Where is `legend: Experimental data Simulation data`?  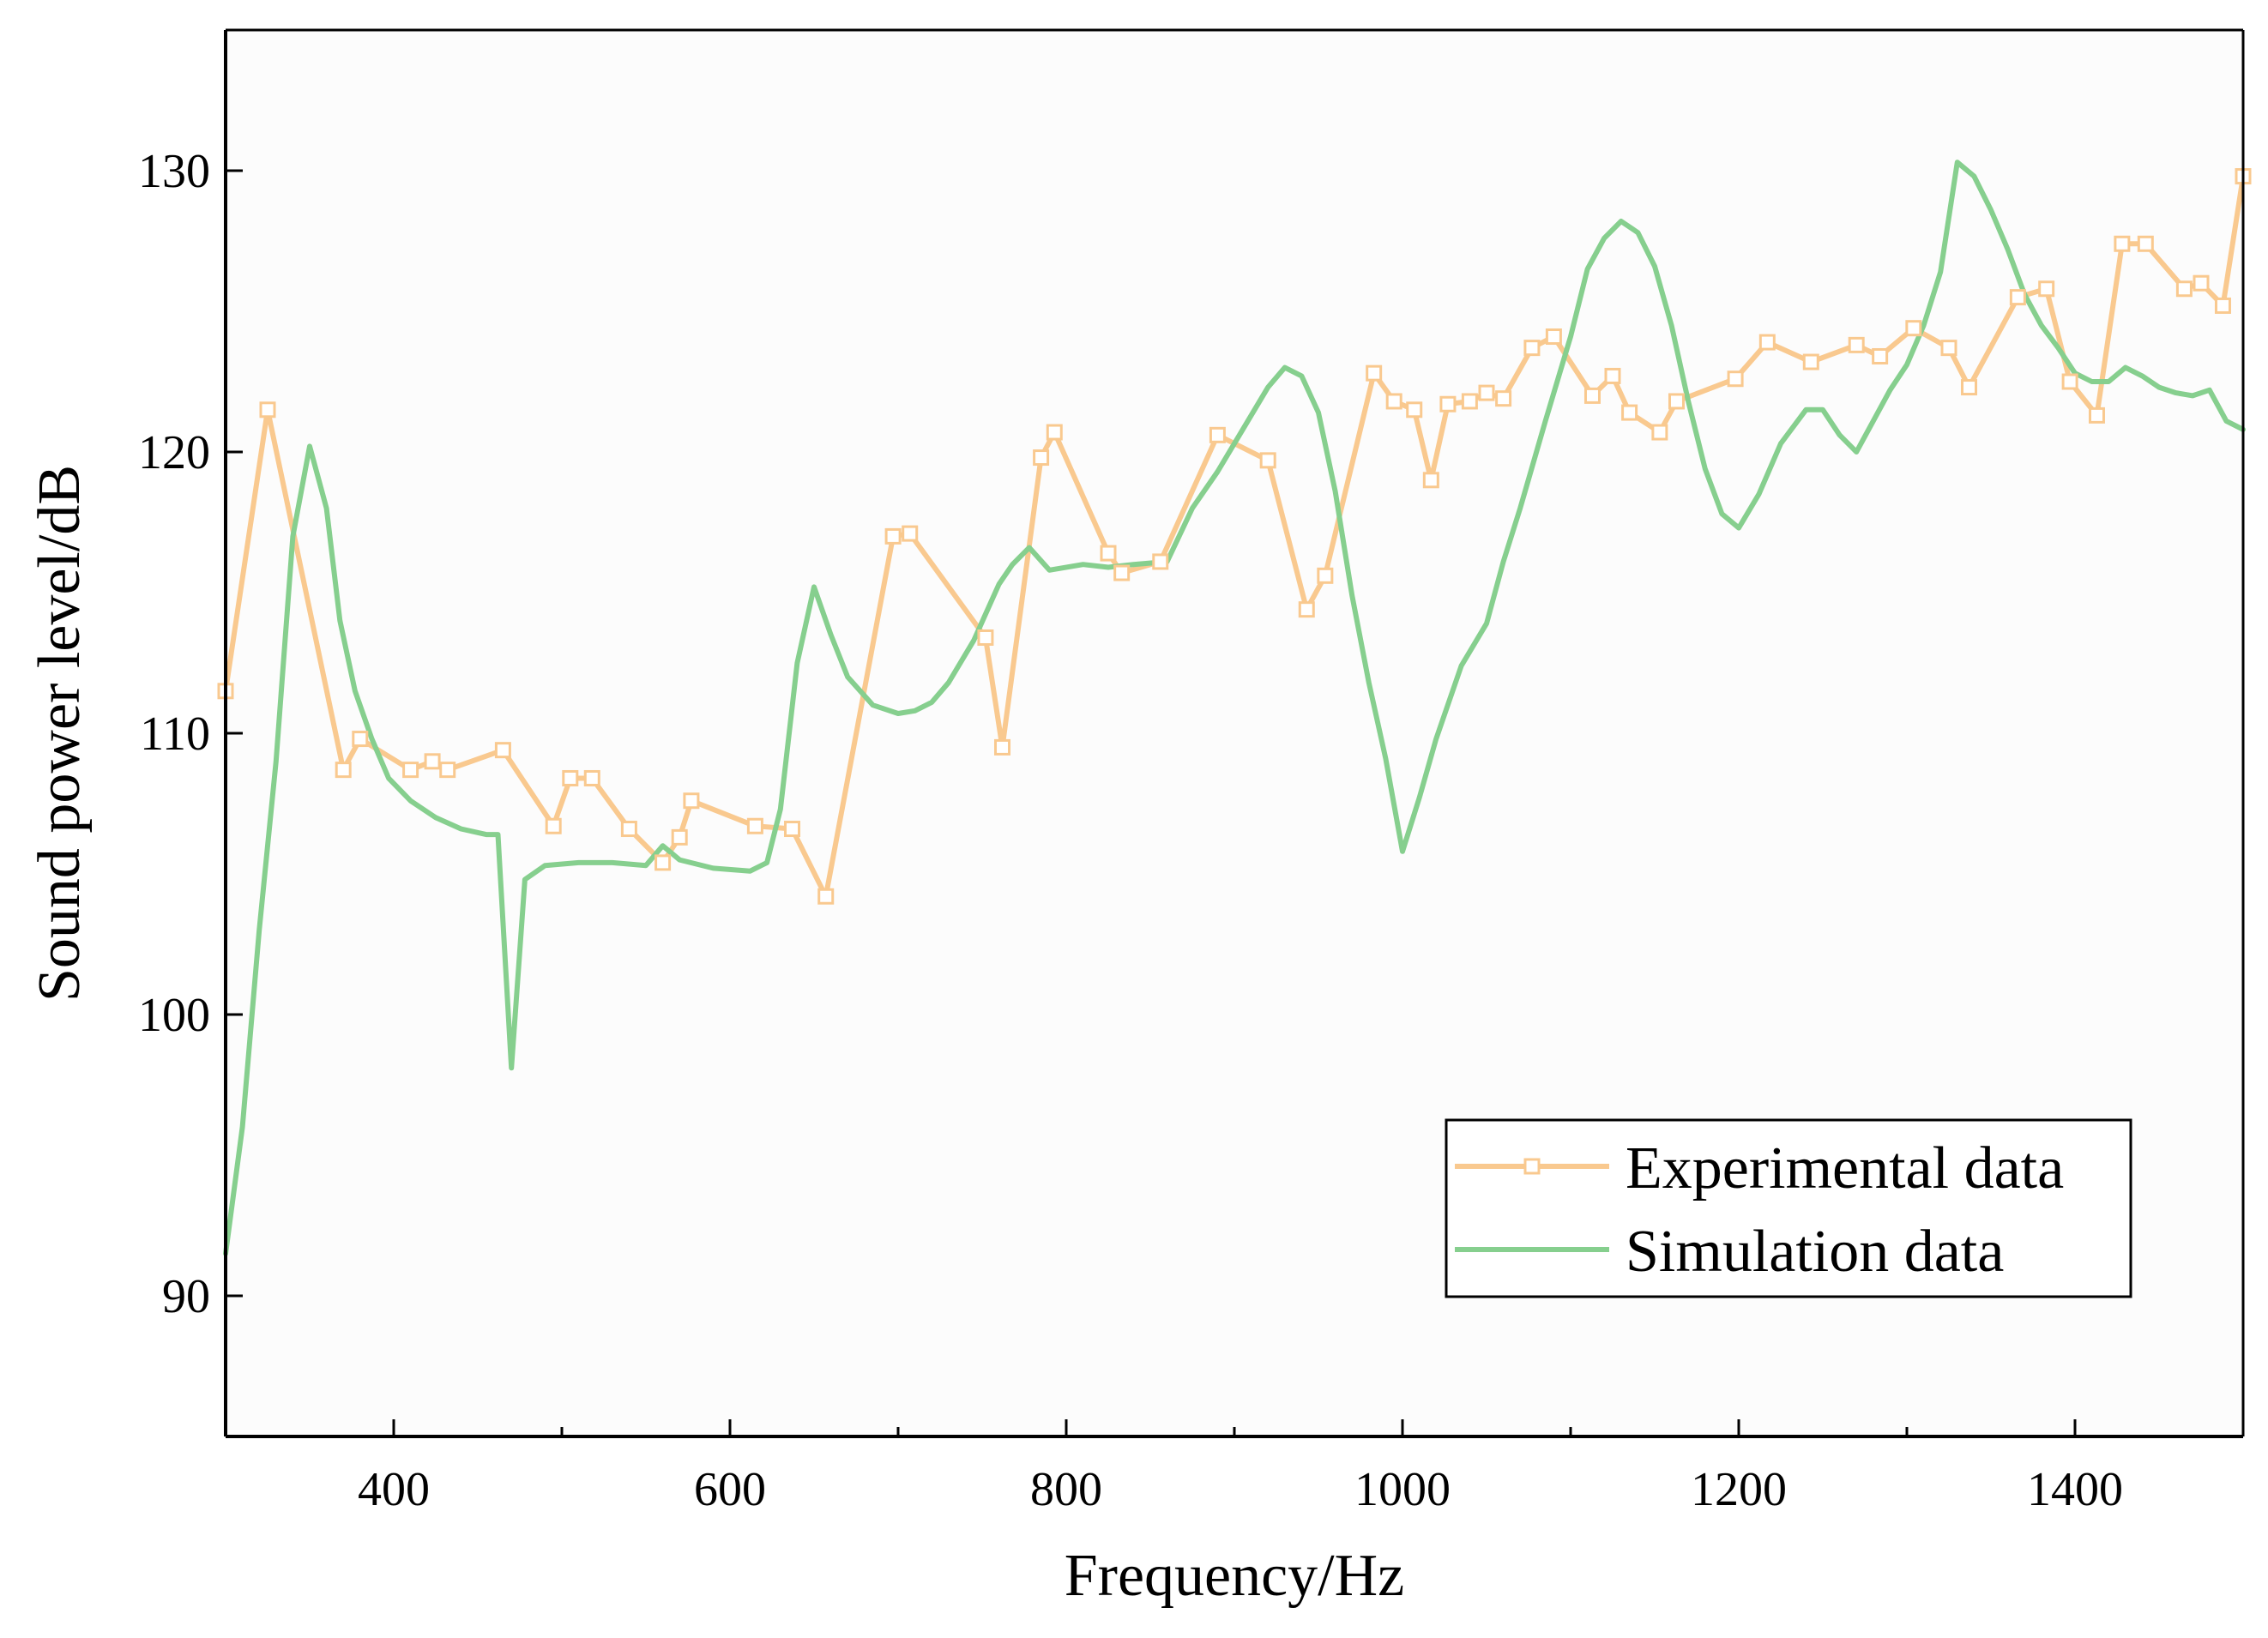 legend: Experimental data Simulation data is located at coordinates (1789, 1208).